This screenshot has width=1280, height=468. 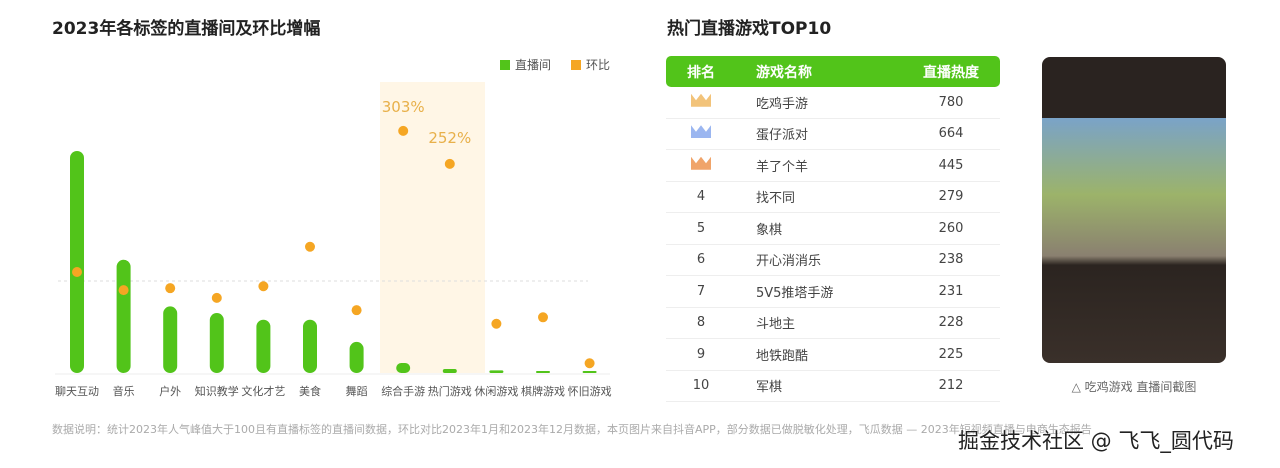 What do you see at coordinates (795, 293) in the screenshot?
I see `game-name: 5V5推塔手游` at bounding box center [795, 293].